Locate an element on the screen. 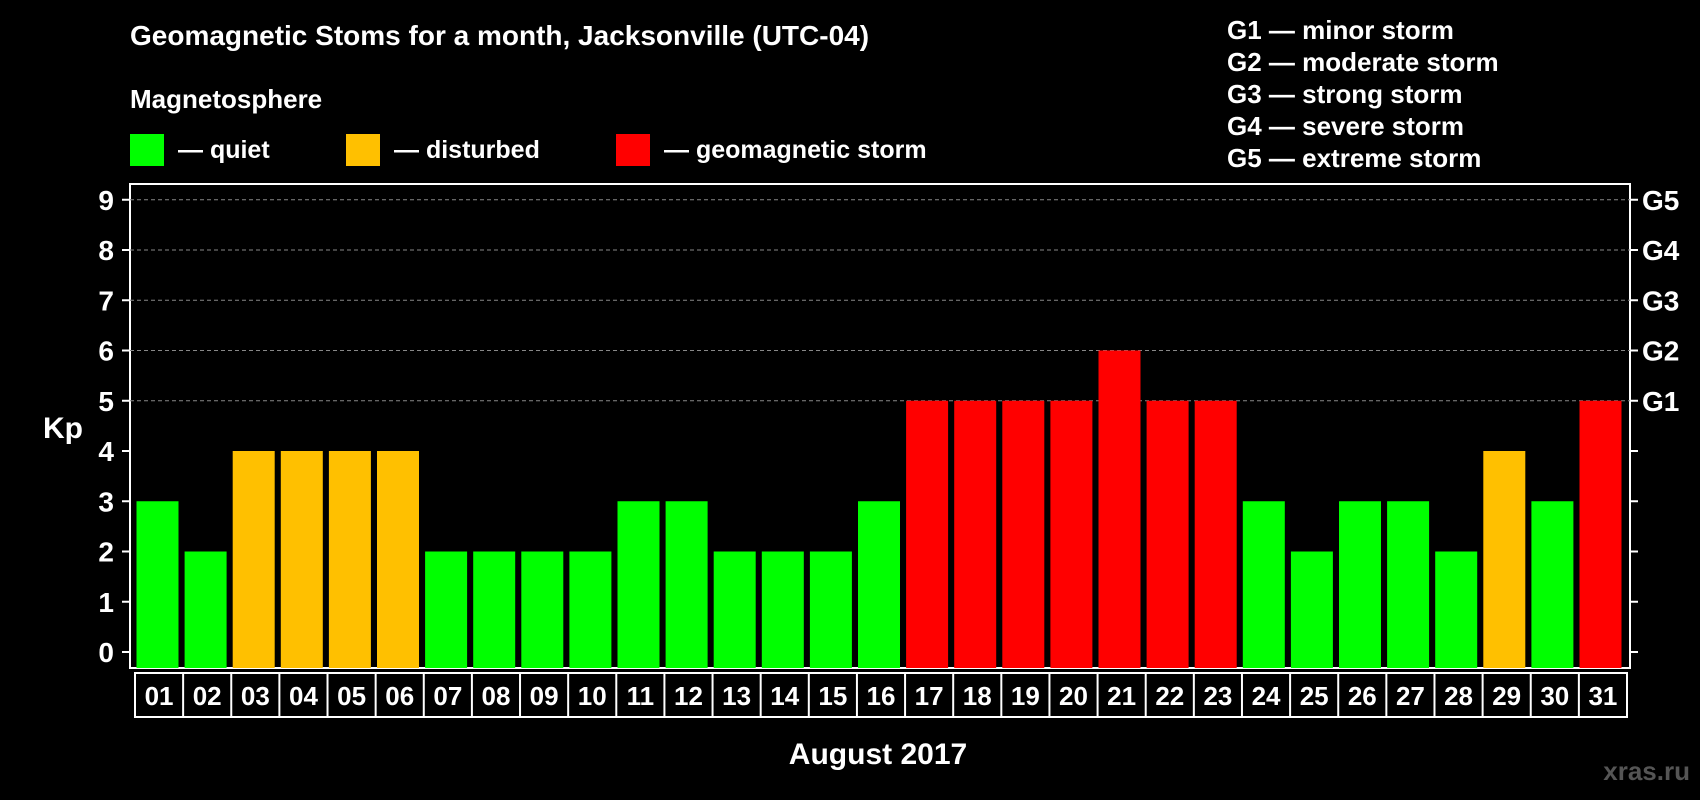  x-tick-label: 22 is located at coordinates (1169, 696).